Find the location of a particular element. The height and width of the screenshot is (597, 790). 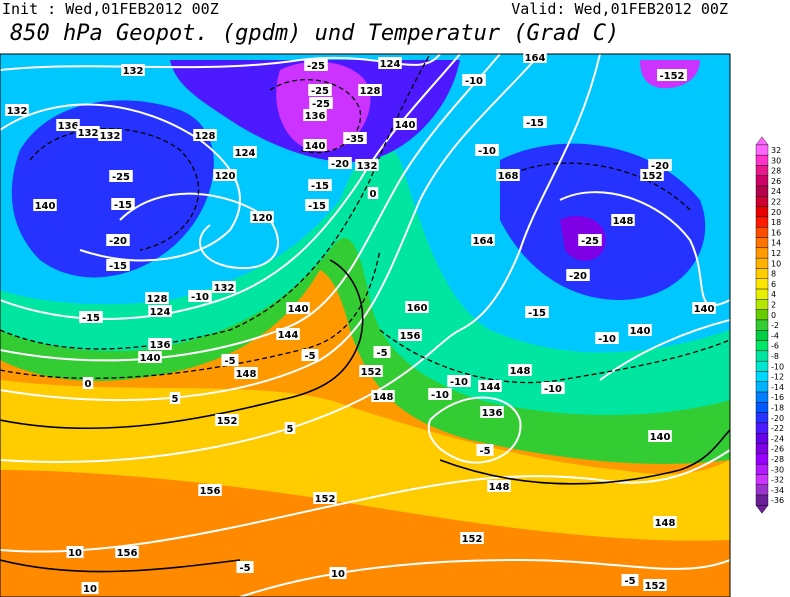

contour-label: 156 is located at coordinates (410, 336).